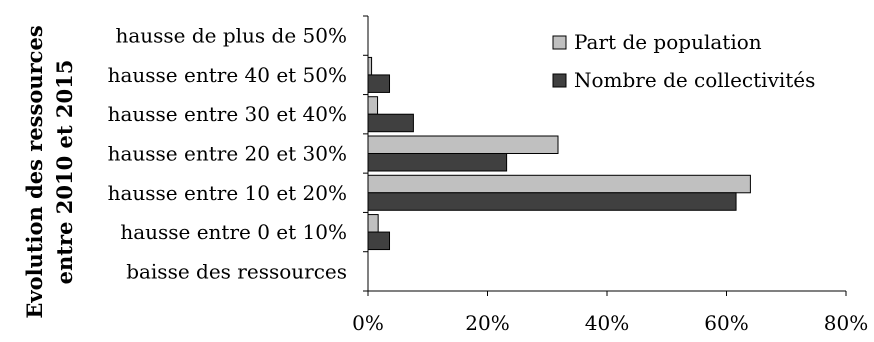 This screenshot has height=342, width=874. I want to click on x-tick-label: 60%, so click(726, 323).